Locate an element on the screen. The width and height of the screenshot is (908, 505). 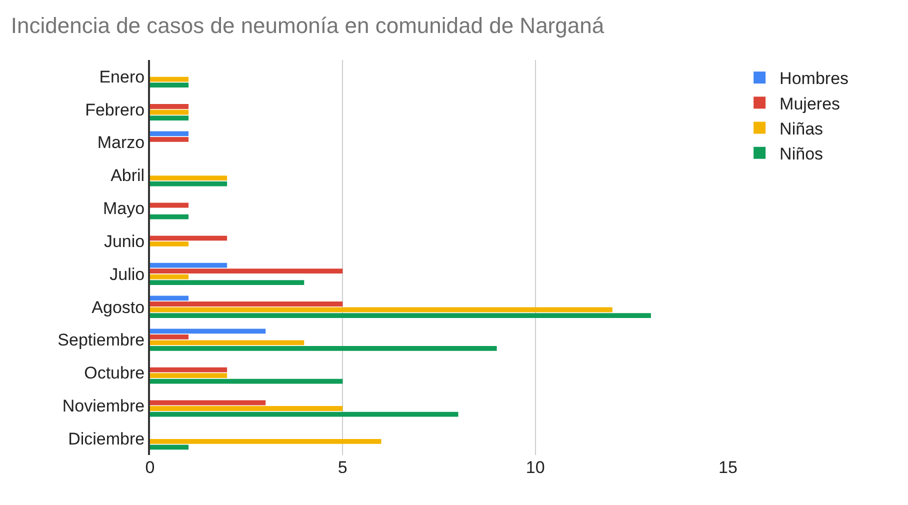
x-tick-label: 0 is located at coordinates (150, 467).